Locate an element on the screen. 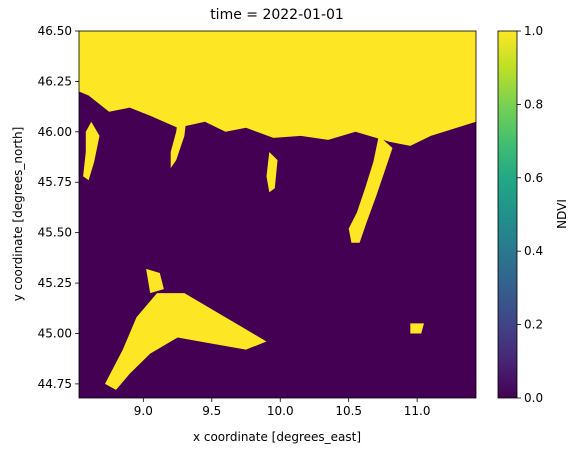 The width and height of the screenshot is (580, 453). x-tick-label: 11.0 is located at coordinates (417, 411).